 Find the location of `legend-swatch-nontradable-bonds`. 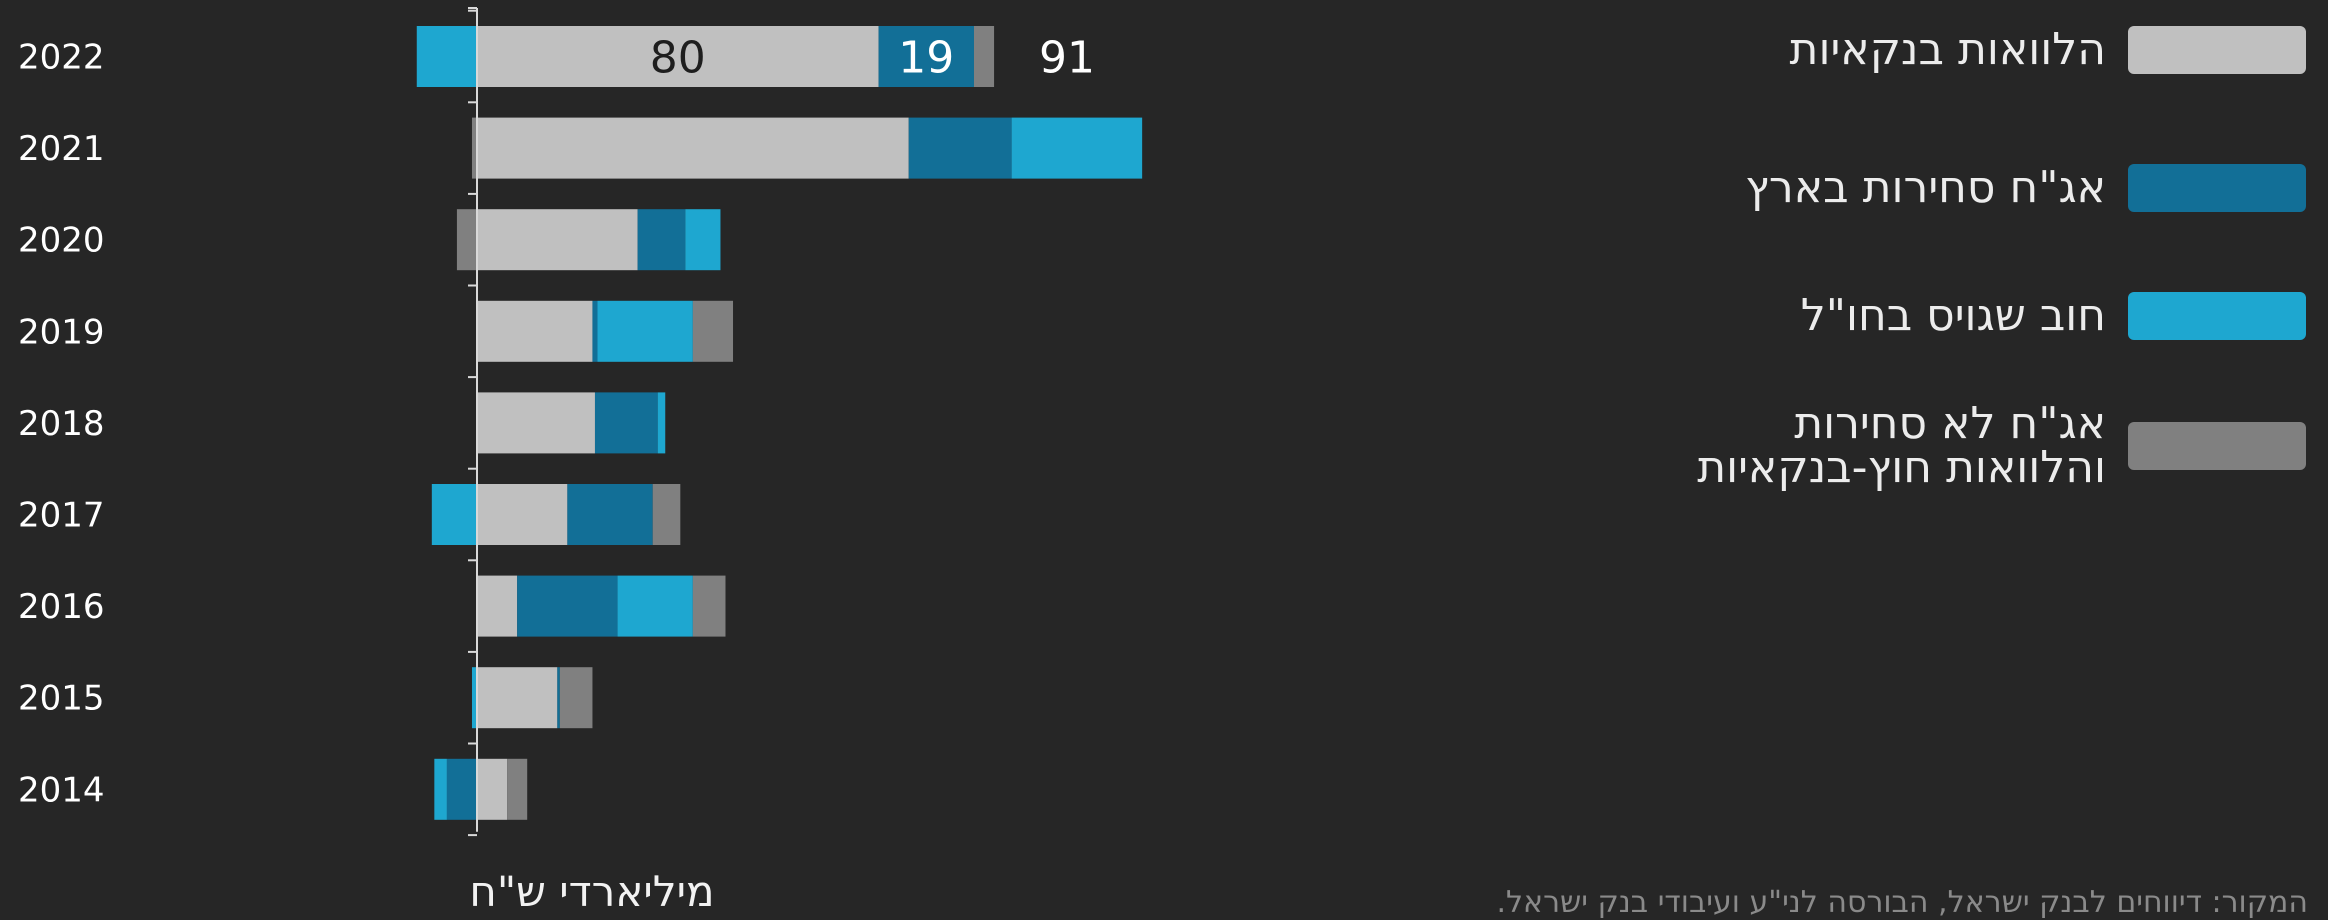

legend-swatch-nontradable-bonds is located at coordinates (2217, 446).